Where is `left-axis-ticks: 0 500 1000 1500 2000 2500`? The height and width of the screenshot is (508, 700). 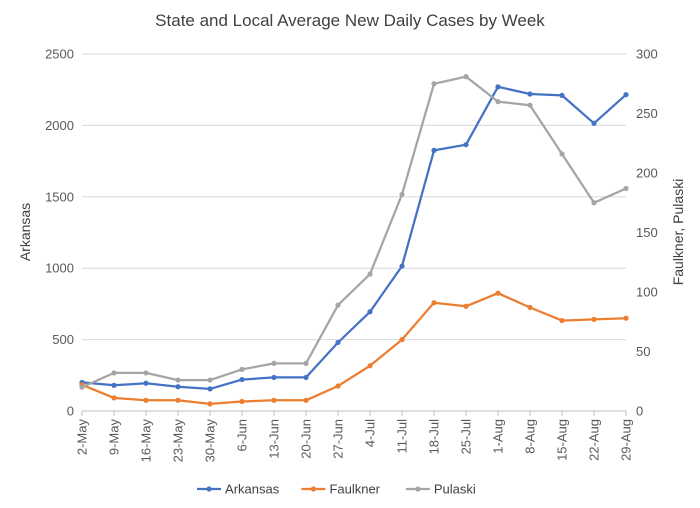
left-axis-ticks: 0 500 1000 1500 2000 2500 is located at coordinates (59, 233).